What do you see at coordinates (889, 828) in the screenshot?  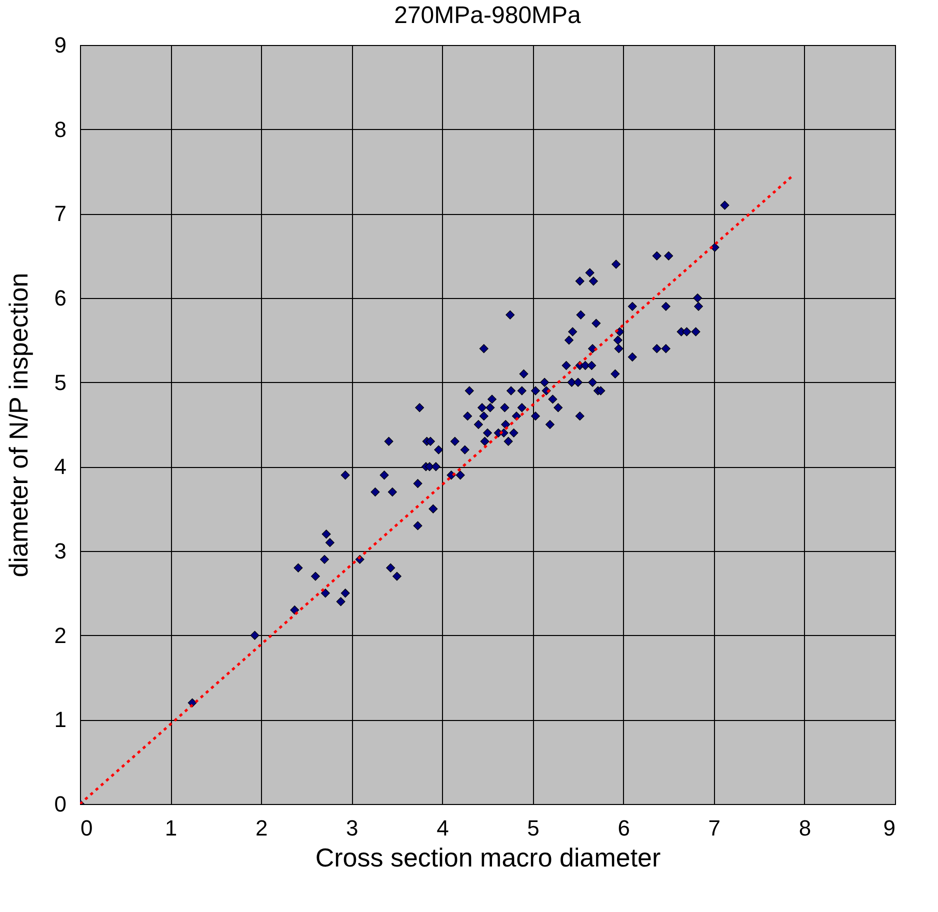 I see `x-tick-label: 9` at bounding box center [889, 828].